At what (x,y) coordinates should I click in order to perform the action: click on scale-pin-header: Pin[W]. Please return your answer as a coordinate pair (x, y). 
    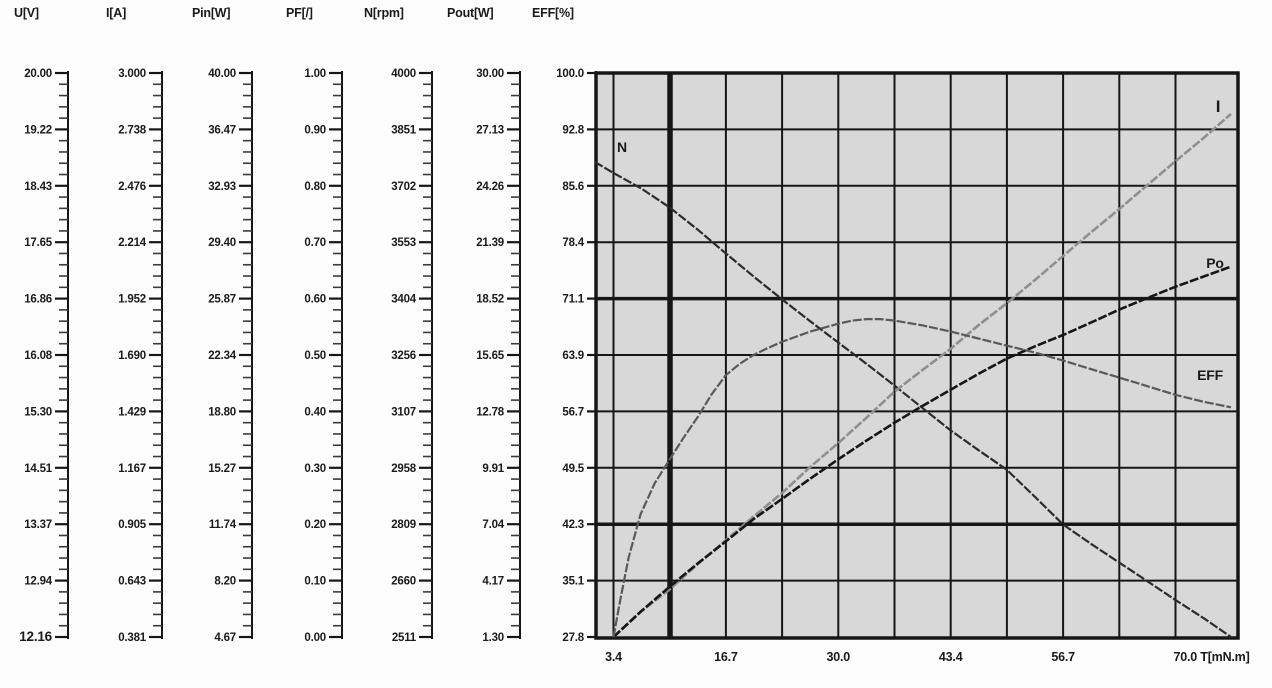
    Looking at the image, I should click on (211, 13).